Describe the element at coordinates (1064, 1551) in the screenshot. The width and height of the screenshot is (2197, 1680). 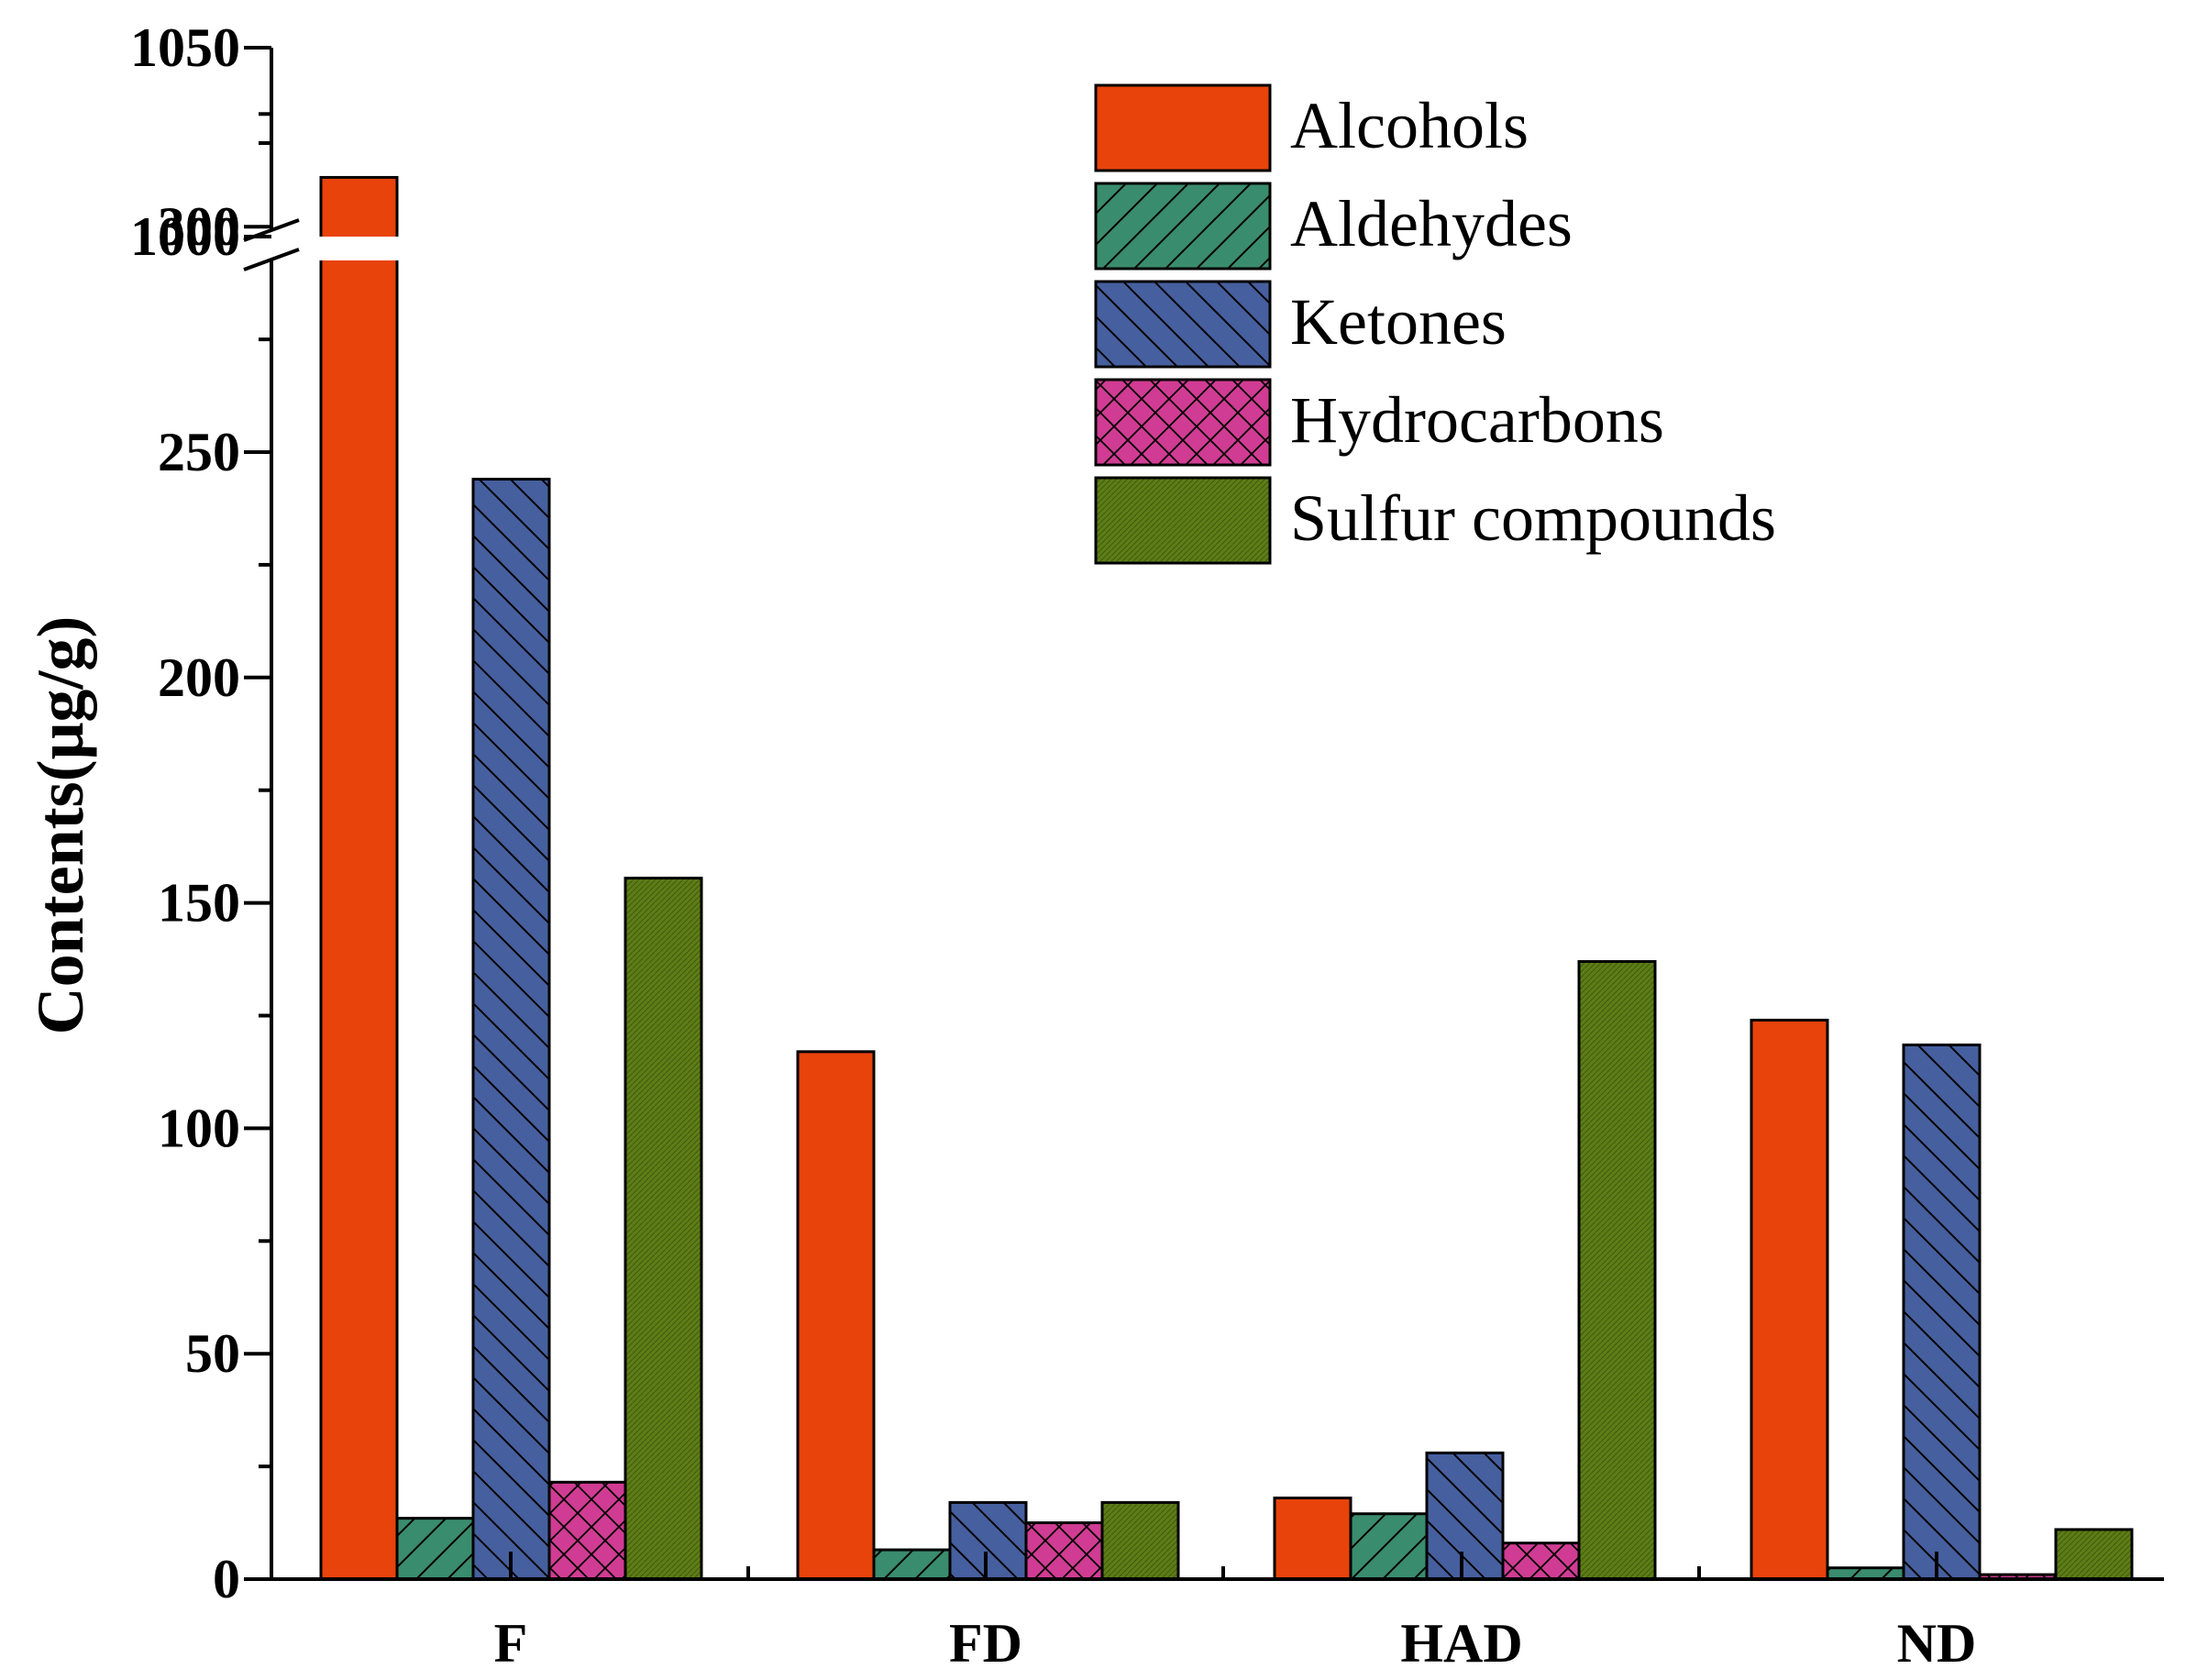
I see `bar-hydrocarbons-fd` at that location.